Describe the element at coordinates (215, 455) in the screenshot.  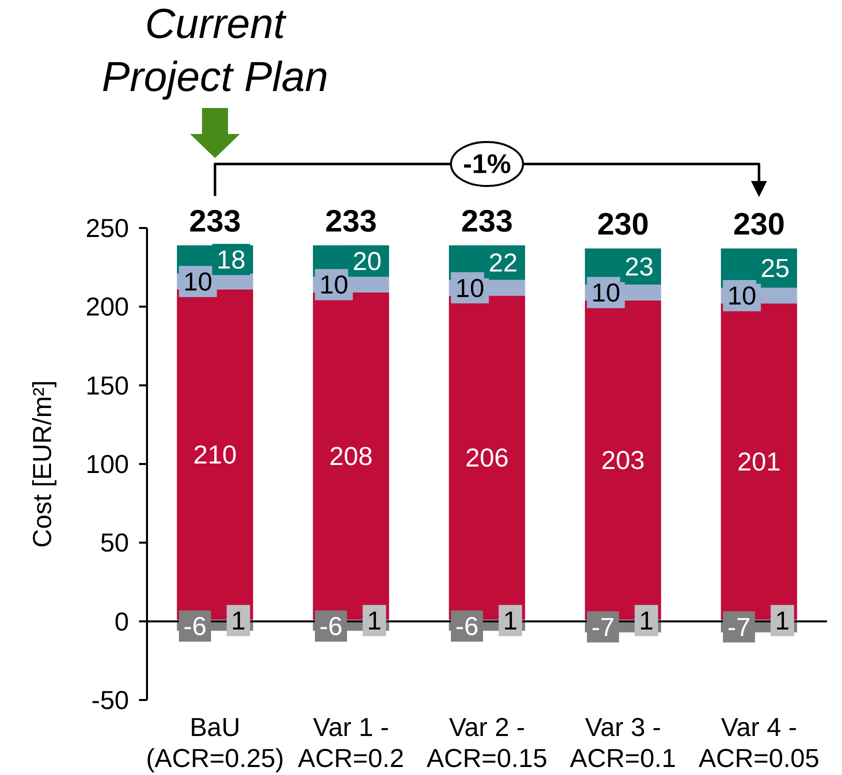
I see `data-label: 210` at that location.